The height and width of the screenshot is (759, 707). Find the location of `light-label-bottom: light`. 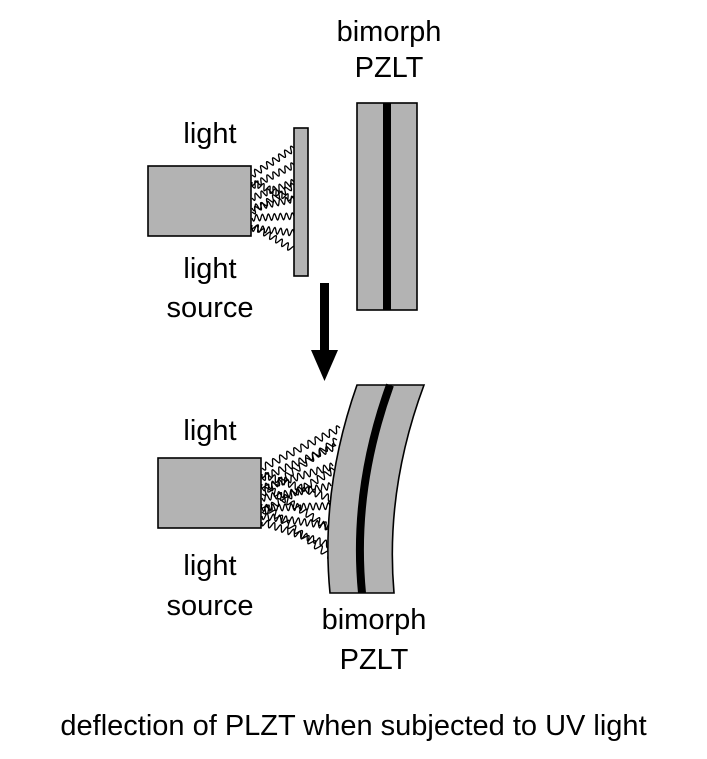

light-label-bottom: light is located at coordinates (210, 431).